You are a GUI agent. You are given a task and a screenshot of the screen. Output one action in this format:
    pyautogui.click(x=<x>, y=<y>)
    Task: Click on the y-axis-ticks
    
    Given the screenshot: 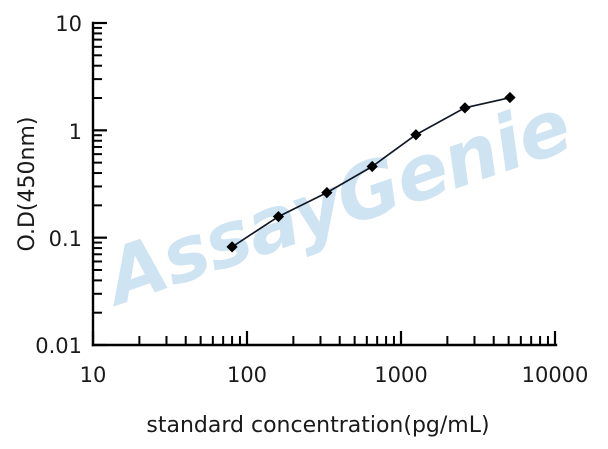 What is the action you would take?
    pyautogui.click(x=100, y=184)
    